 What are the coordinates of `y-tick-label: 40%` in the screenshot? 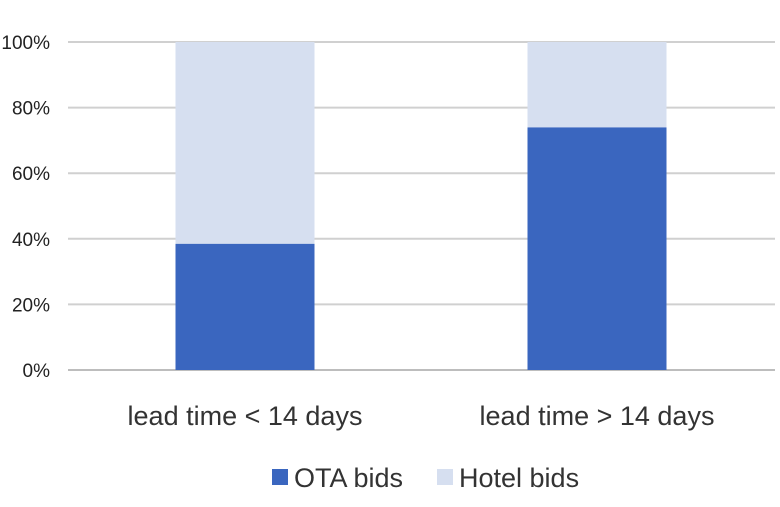 It's located at (31, 240).